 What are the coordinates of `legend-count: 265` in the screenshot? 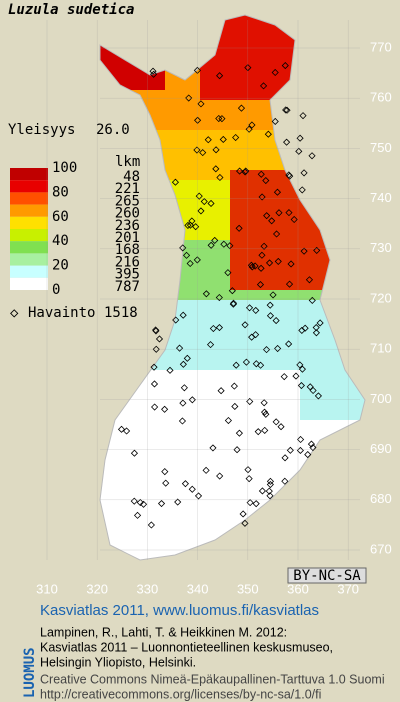 It's located at (127, 201).